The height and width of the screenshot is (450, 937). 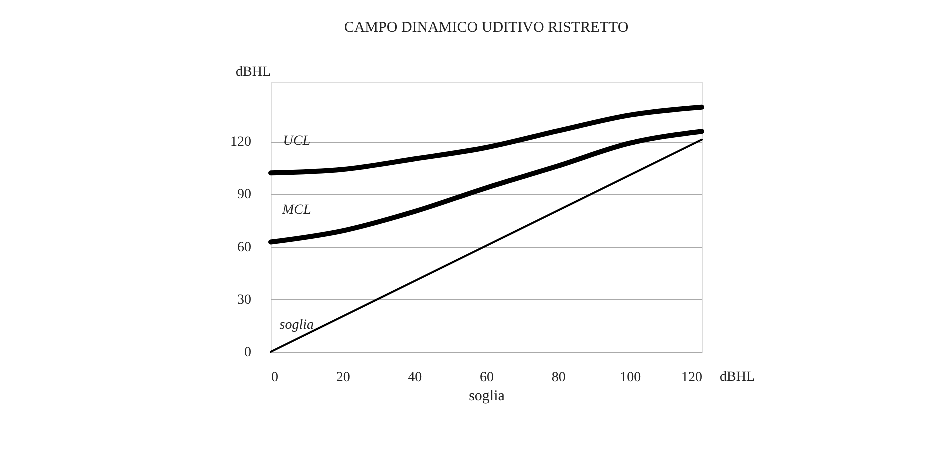 What do you see at coordinates (253, 72) in the screenshot?
I see `y-axis-title: dBHL` at bounding box center [253, 72].